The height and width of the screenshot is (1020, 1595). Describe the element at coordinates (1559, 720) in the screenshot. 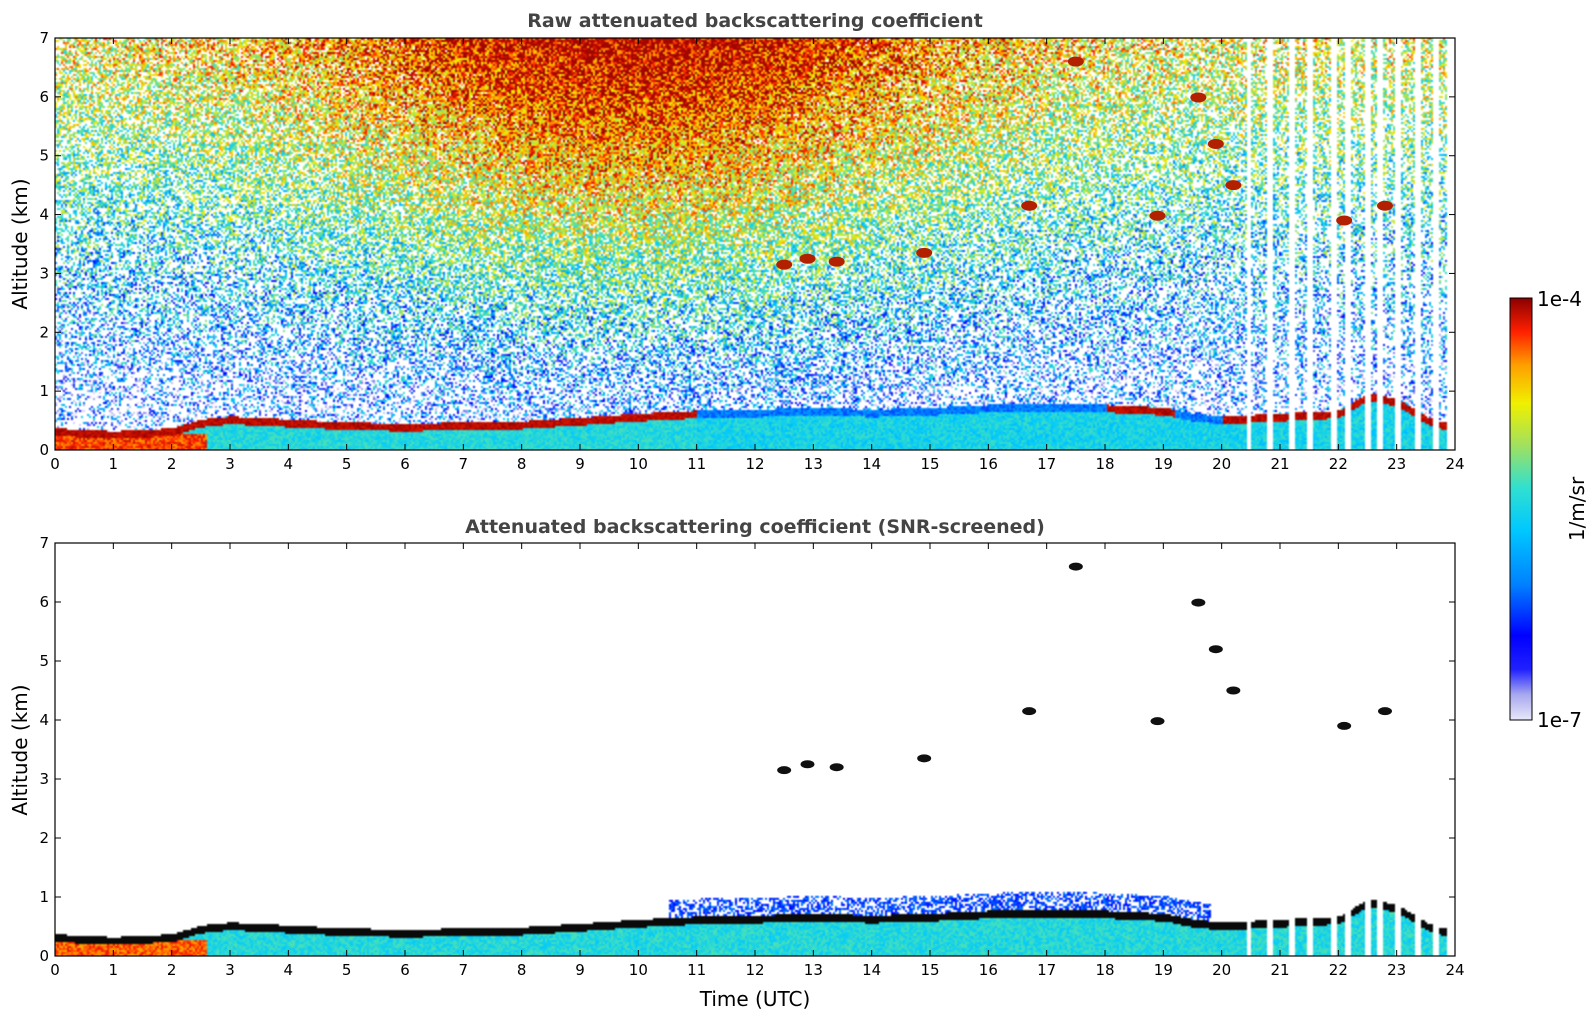

I see `colorbar-min-label: 1e-7` at that location.